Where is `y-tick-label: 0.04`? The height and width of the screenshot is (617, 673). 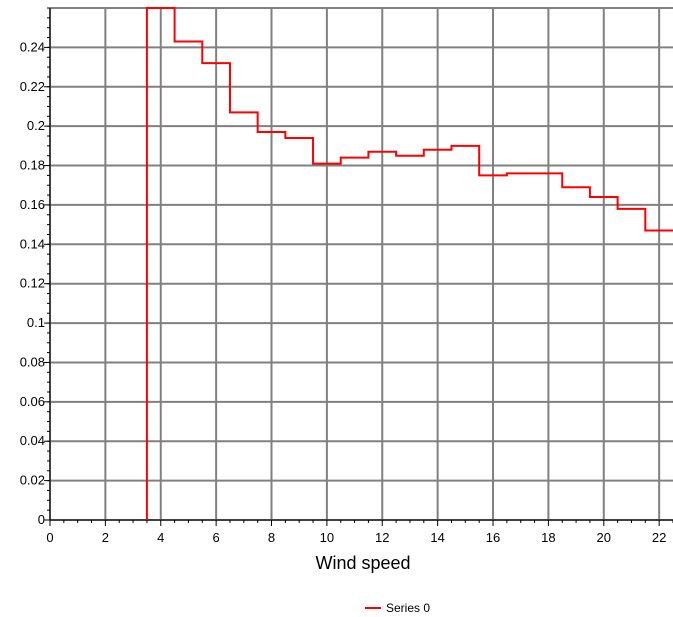
y-tick-label: 0.04 is located at coordinates (32, 440).